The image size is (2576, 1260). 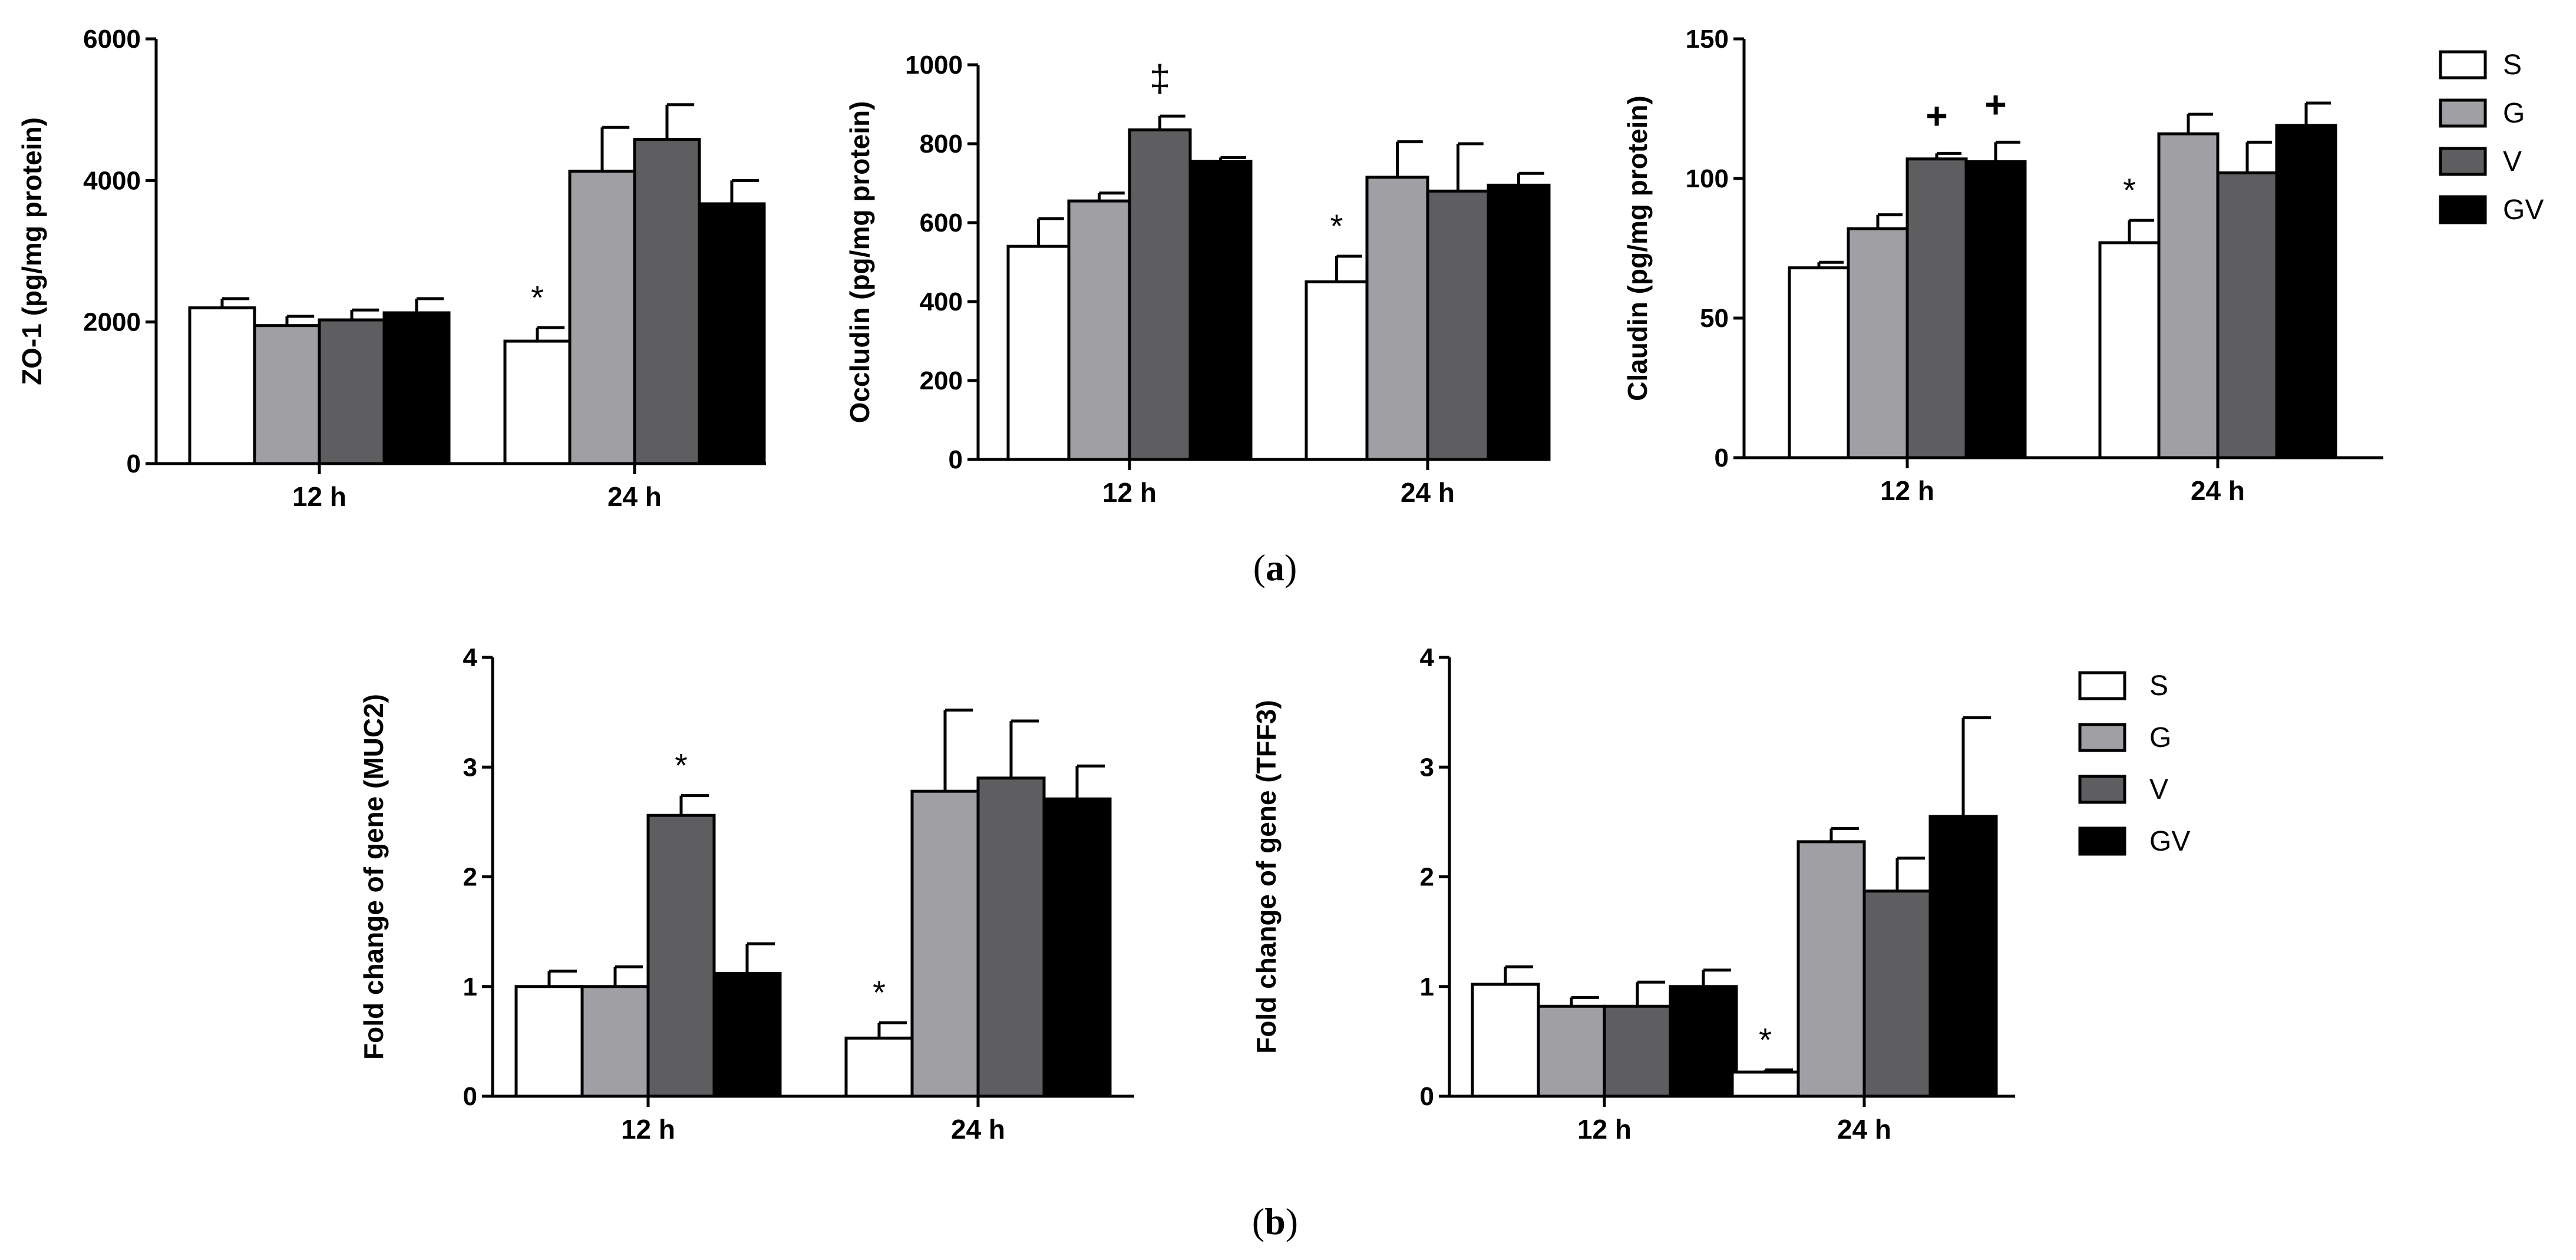 I want to click on occludin-ytick-label-4: 800, so click(x=941, y=144).